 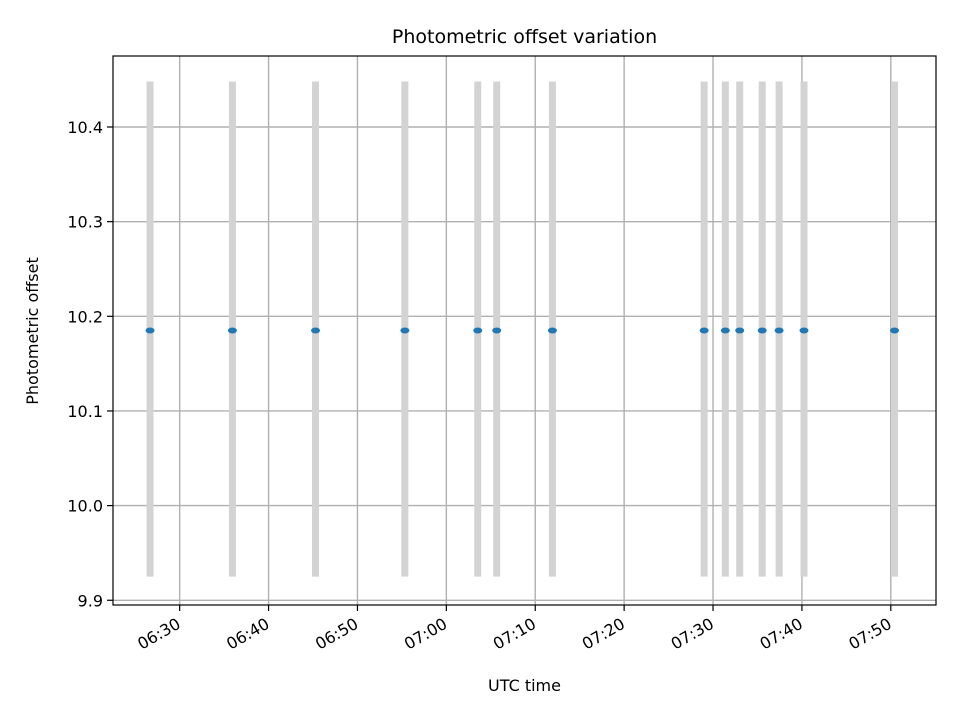 What do you see at coordinates (85, 127) in the screenshot?
I see `y-tick-label: 10.4` at bounding box center [85, 127].